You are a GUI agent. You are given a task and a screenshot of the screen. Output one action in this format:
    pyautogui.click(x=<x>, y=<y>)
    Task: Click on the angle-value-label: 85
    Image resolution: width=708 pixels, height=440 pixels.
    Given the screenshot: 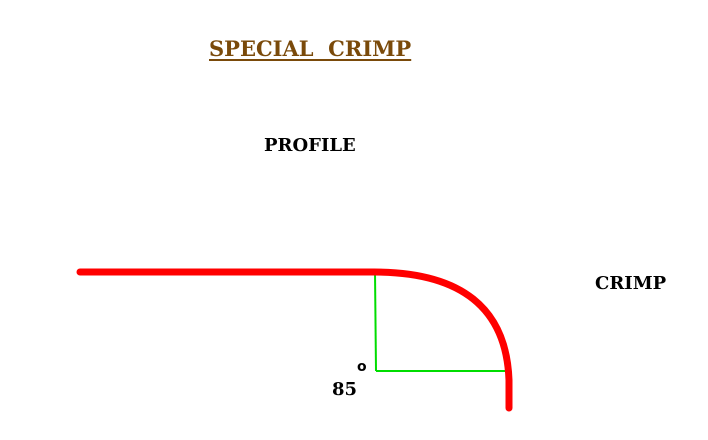 What is the action you would take?
    pyautogui.click(x=345, y=389)
    